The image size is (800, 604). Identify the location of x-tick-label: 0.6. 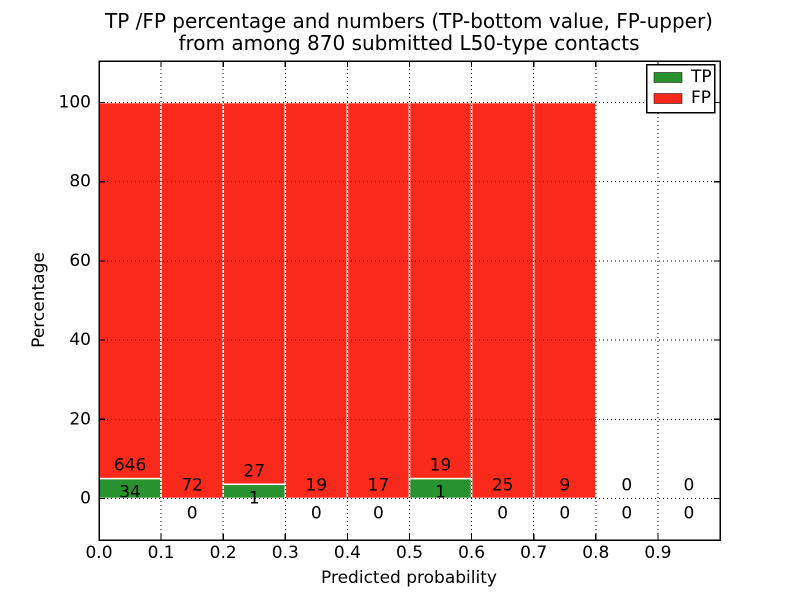
(471, 553).